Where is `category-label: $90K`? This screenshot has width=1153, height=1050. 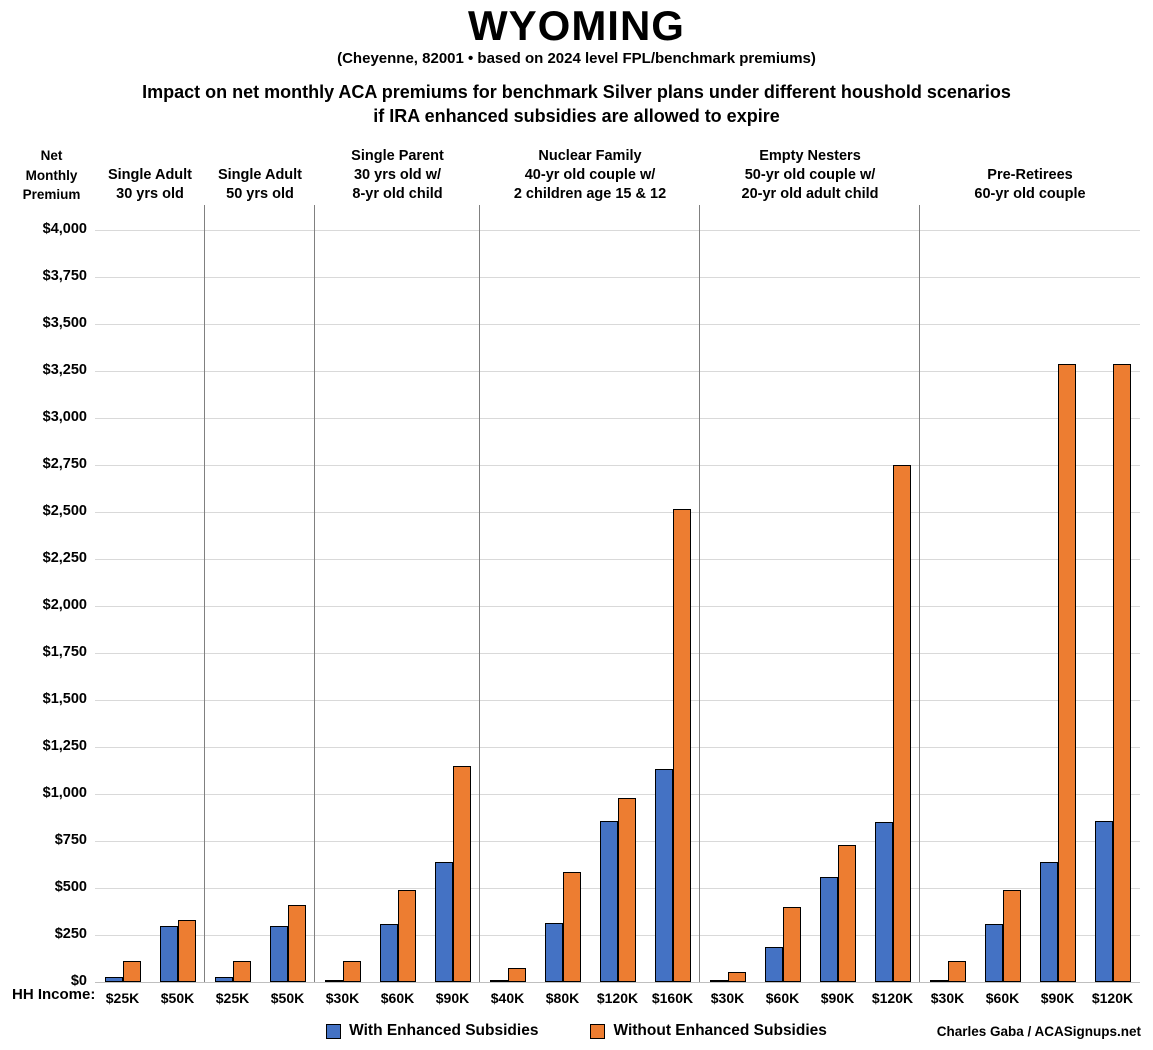
category-label: $90K is located at coordinates (837, 998).